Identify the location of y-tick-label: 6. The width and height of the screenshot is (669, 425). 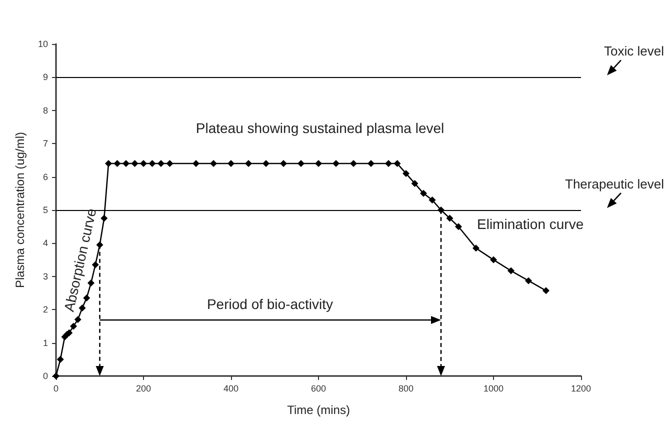
(45, 177).